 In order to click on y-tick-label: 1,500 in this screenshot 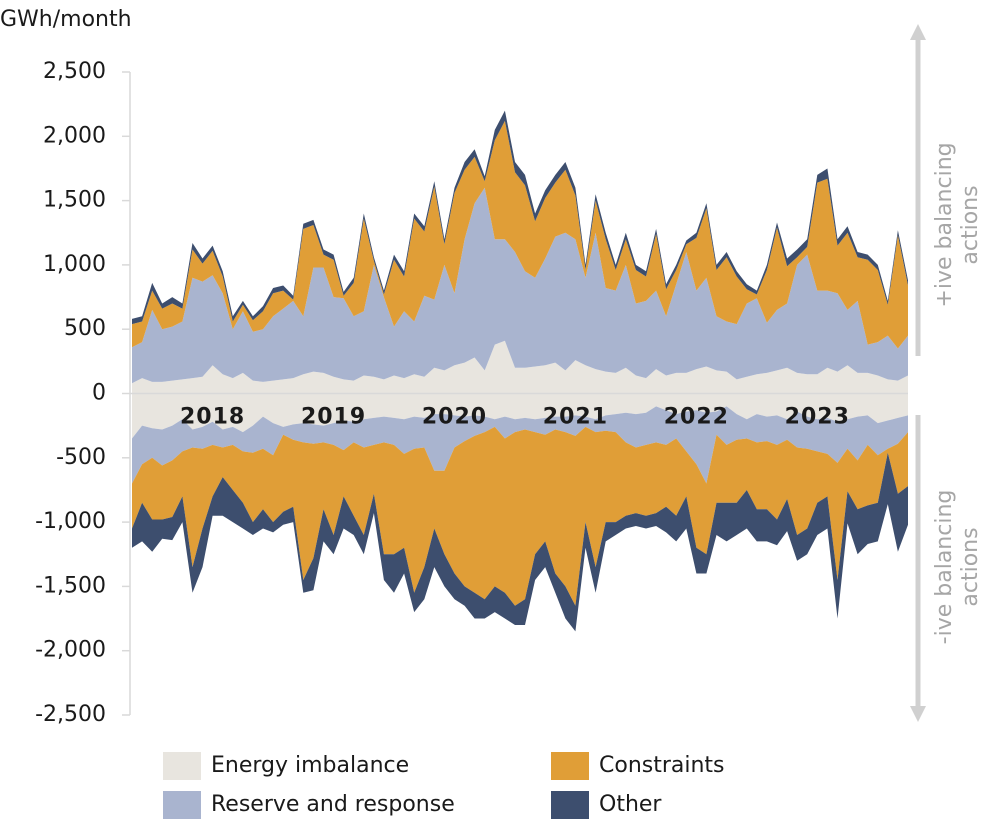, I will do `click(74, 200)`.